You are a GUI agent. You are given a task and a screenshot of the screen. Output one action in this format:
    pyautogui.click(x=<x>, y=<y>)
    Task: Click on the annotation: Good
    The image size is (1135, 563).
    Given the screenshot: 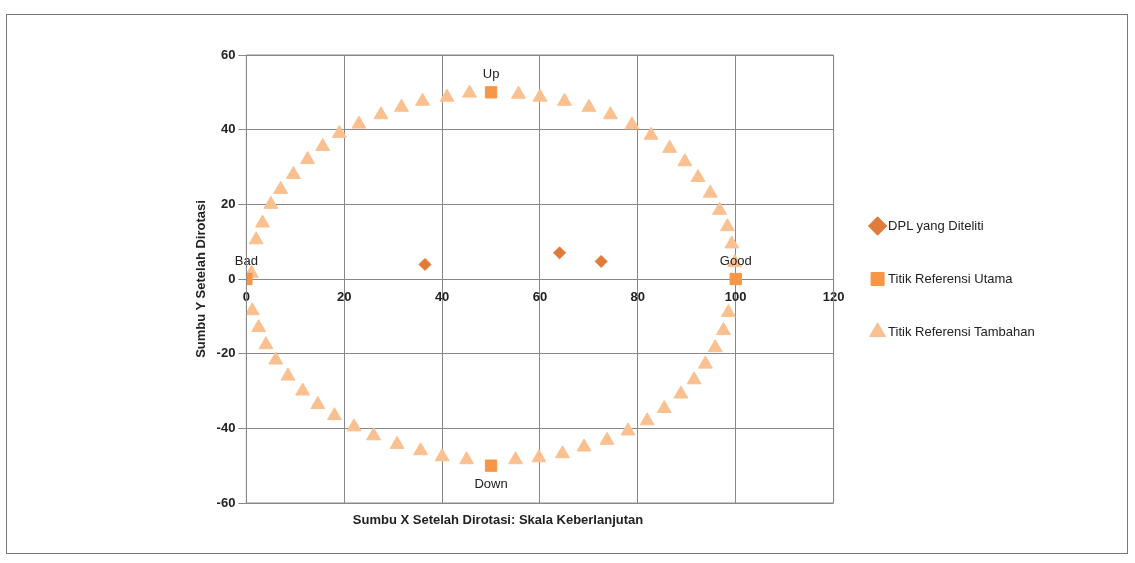 What is the action you would take?
    pyautogui.click(x=735, y=261)
    